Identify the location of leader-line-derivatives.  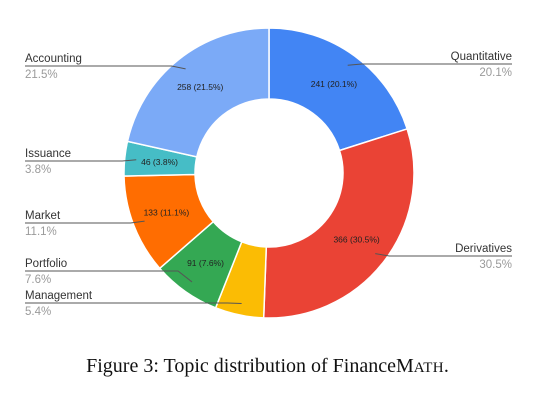
(443, 255).